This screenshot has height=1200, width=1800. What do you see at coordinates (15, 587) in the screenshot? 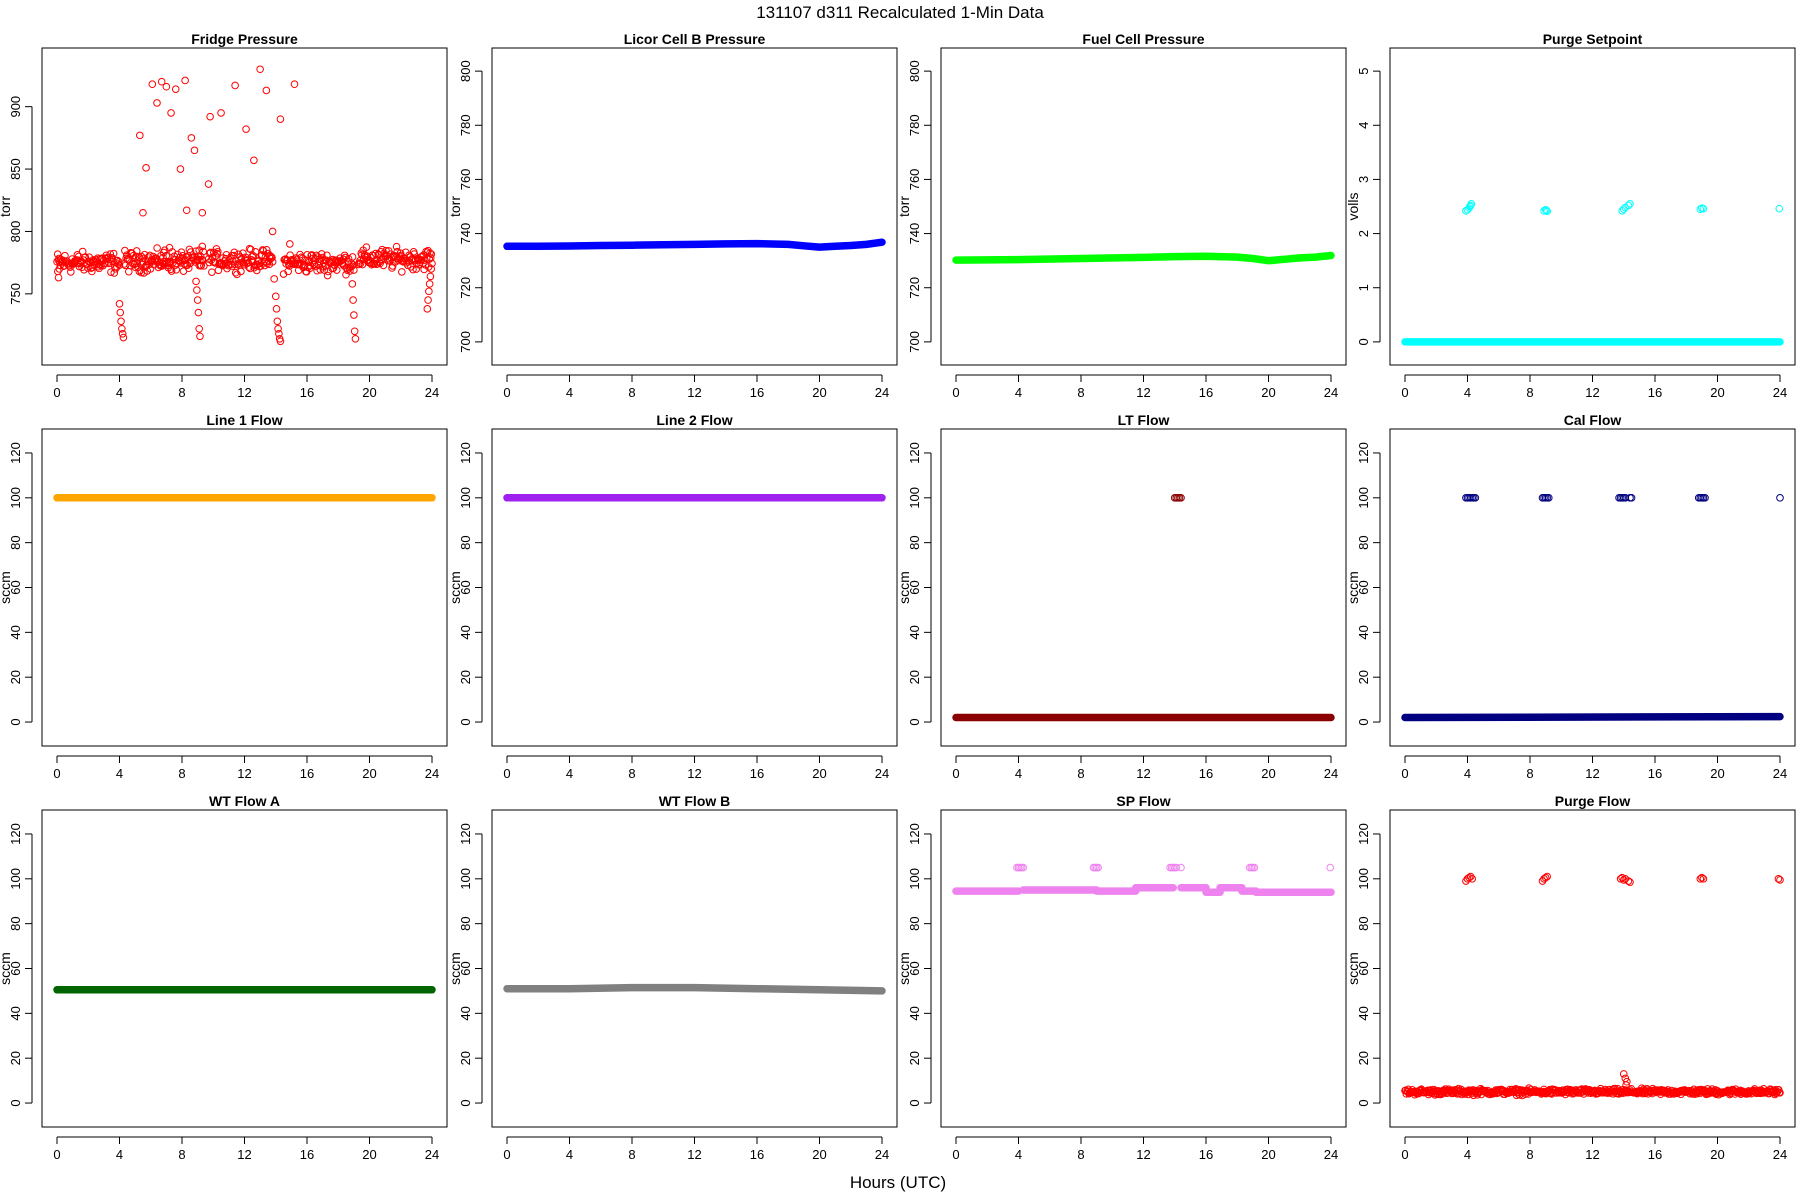
I see `y-tick-label: 60` at bounding box center [15, 587].